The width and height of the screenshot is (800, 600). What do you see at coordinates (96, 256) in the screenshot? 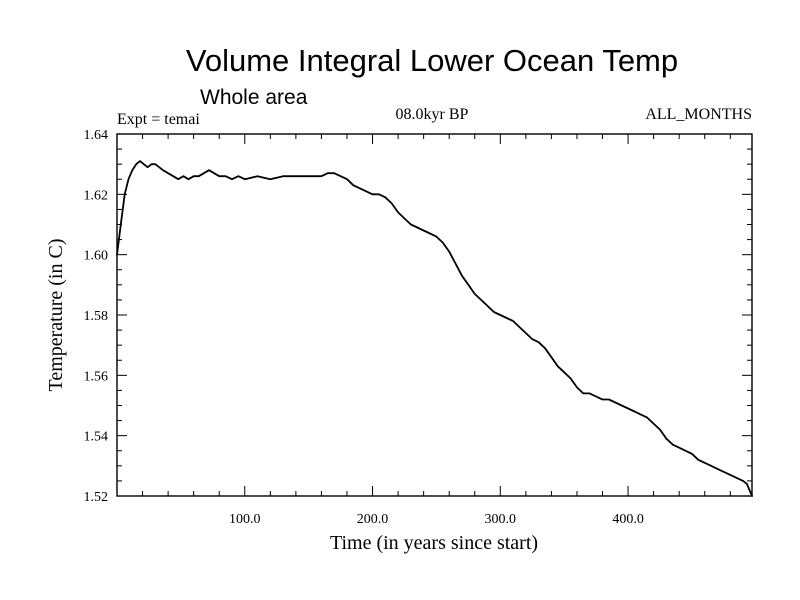
I see `y-tick-label: 1.60` at bounding box center [96, 256].